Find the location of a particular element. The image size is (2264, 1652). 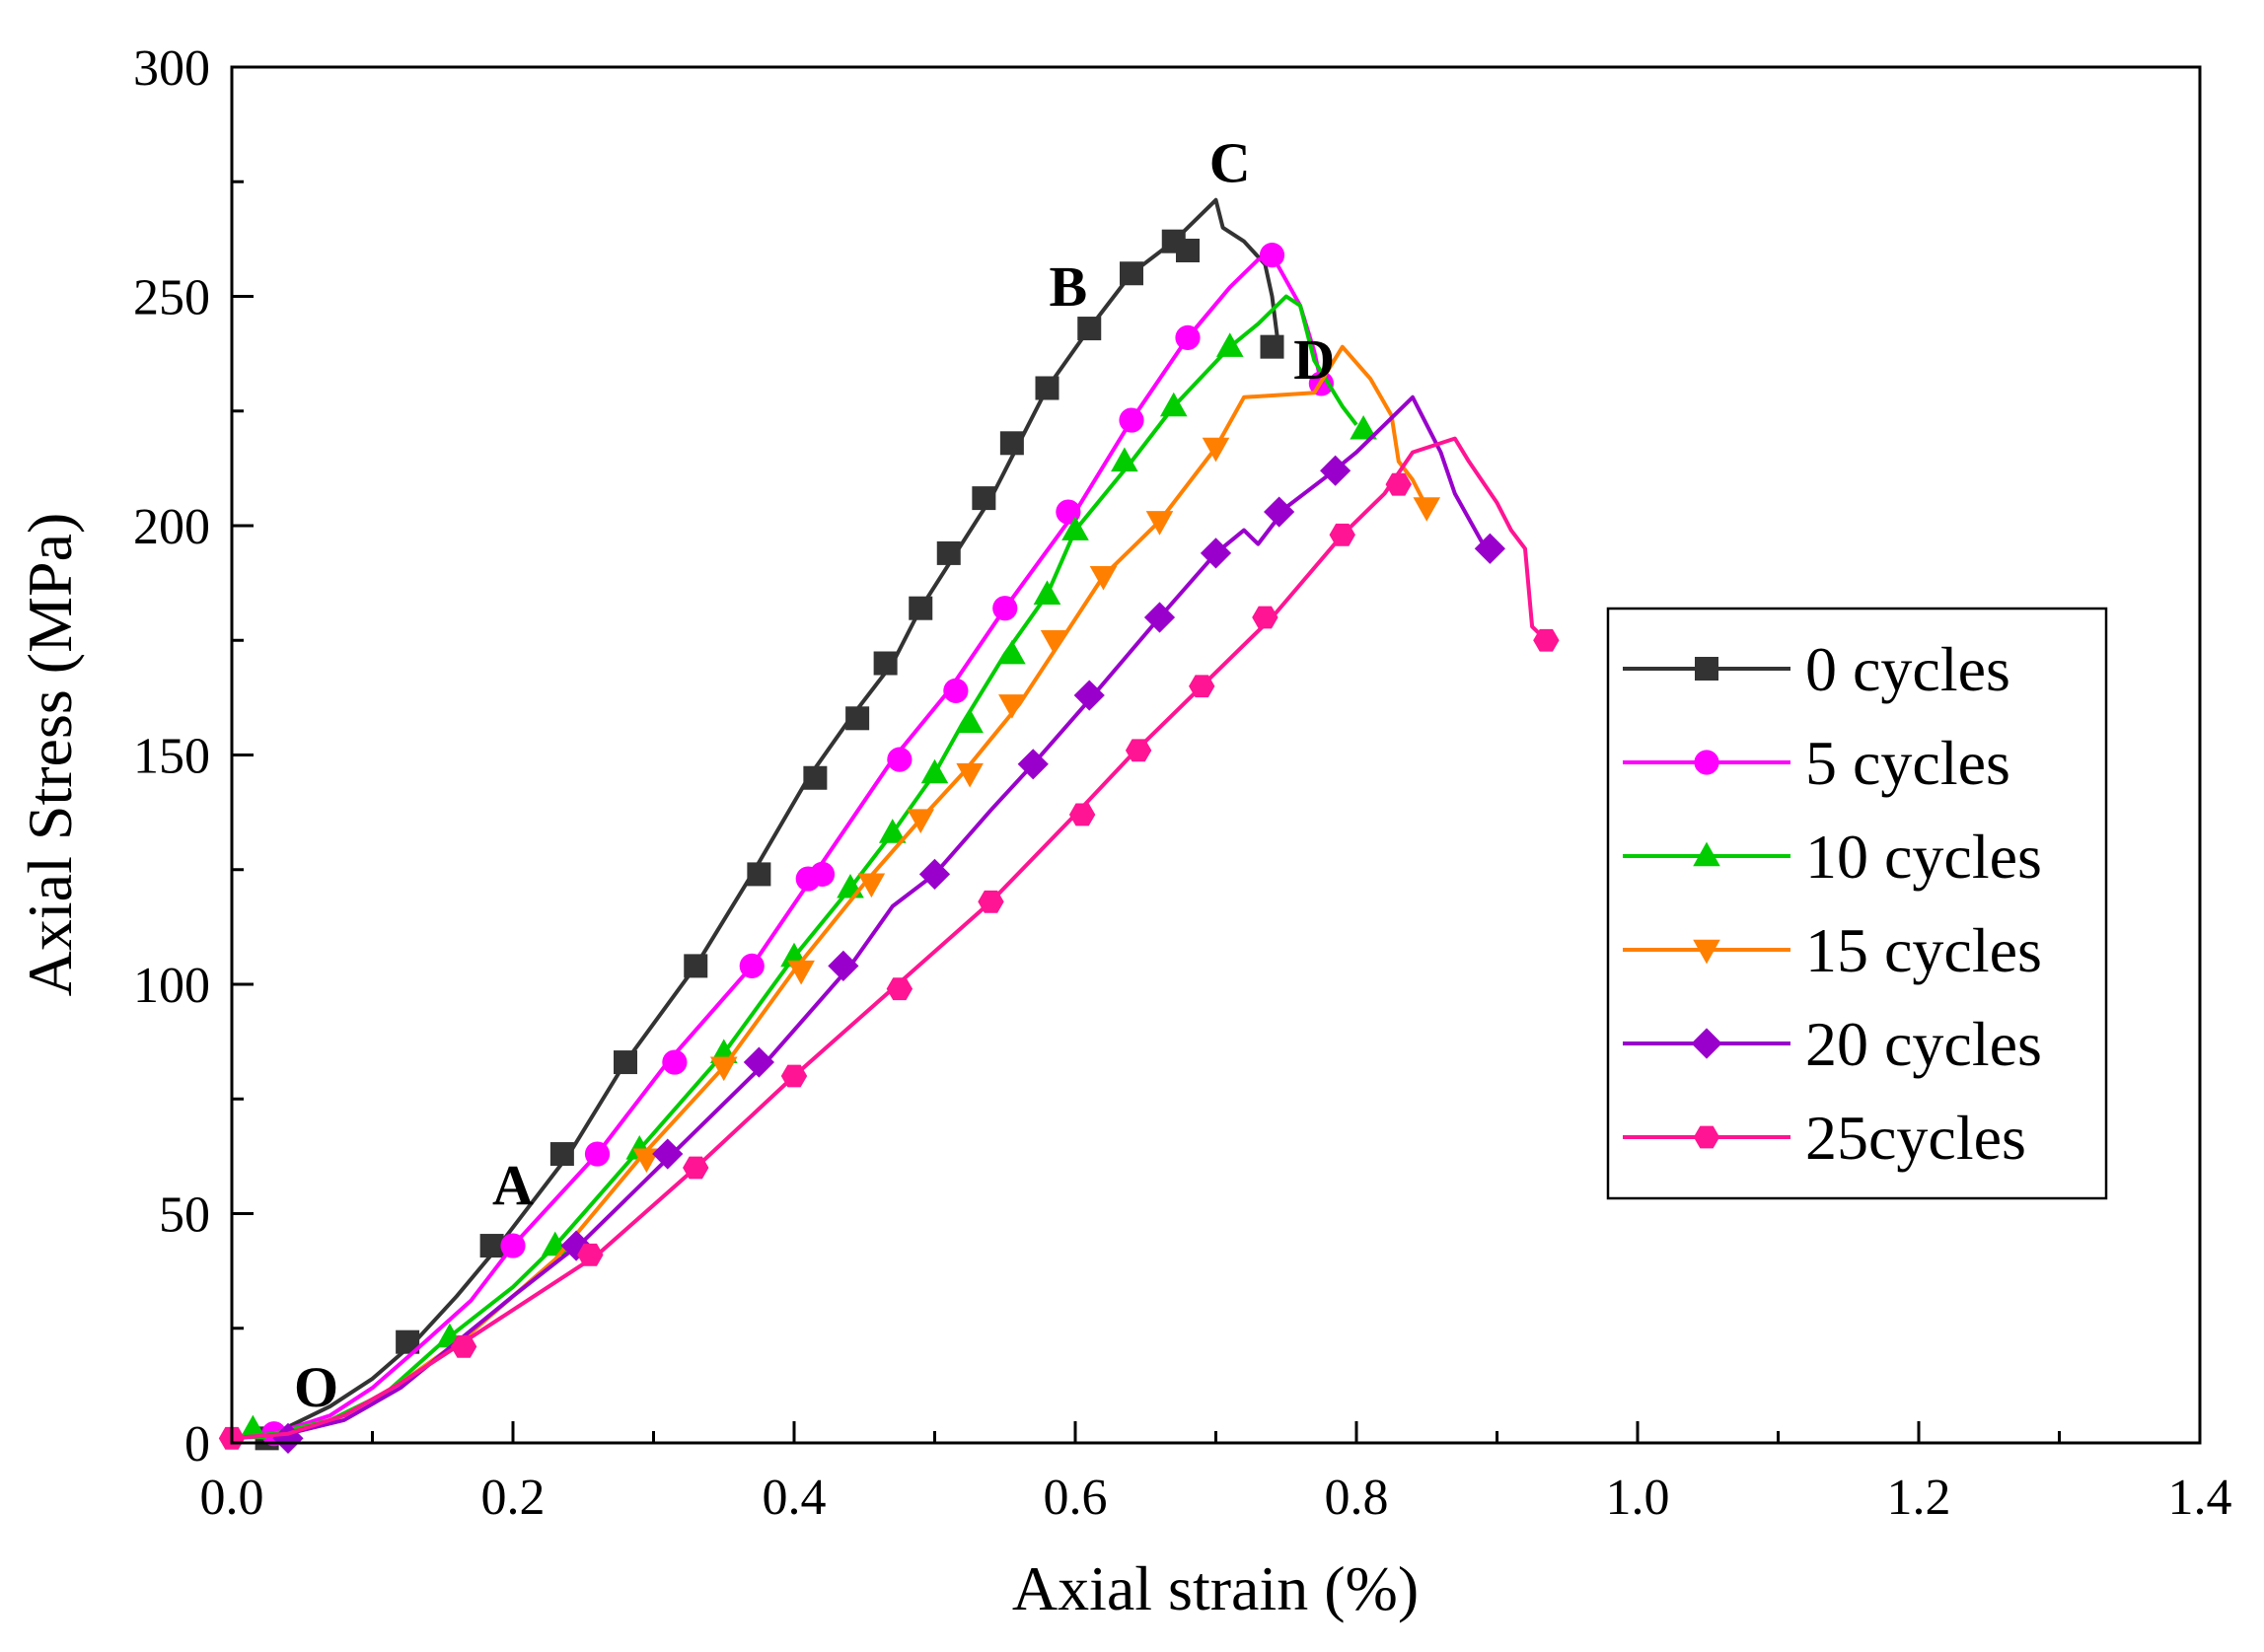

annotation-label: C is located at coordinates (1230, 162).